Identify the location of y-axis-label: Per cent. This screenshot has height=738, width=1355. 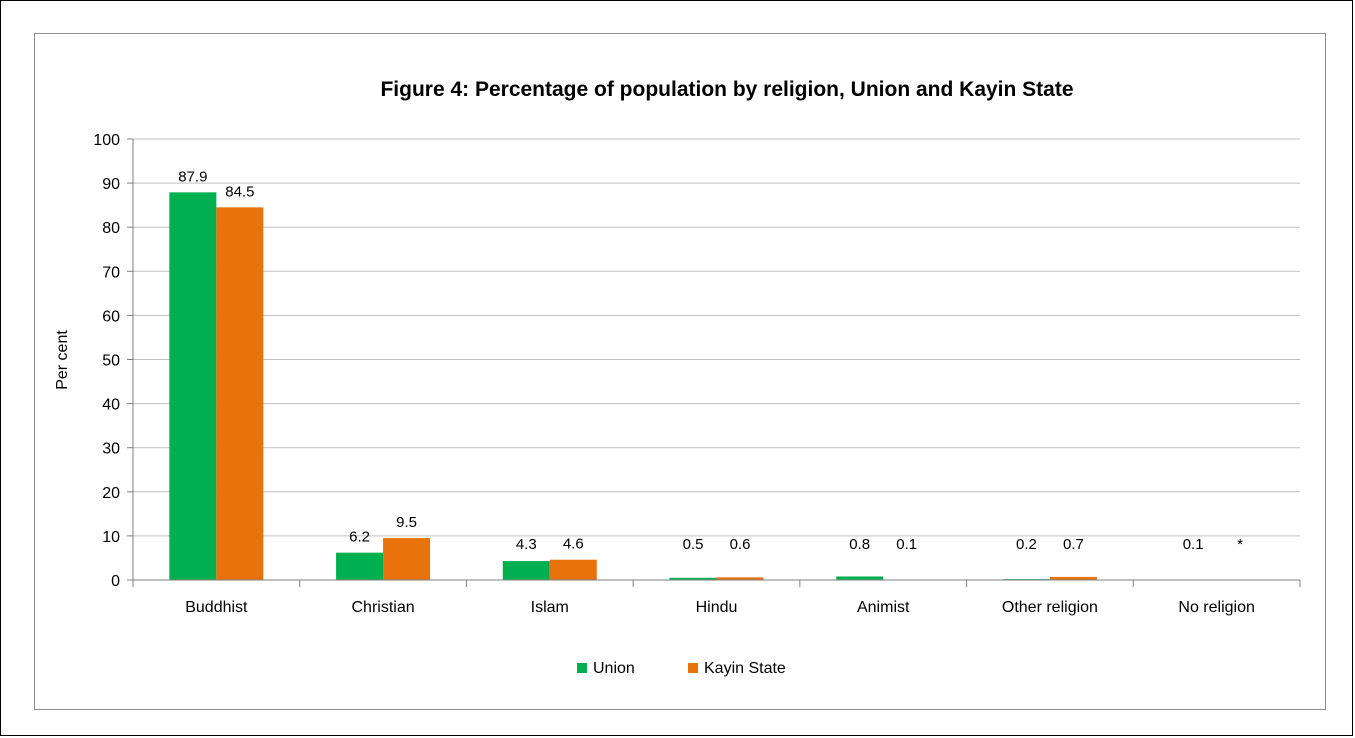
(62, 360).